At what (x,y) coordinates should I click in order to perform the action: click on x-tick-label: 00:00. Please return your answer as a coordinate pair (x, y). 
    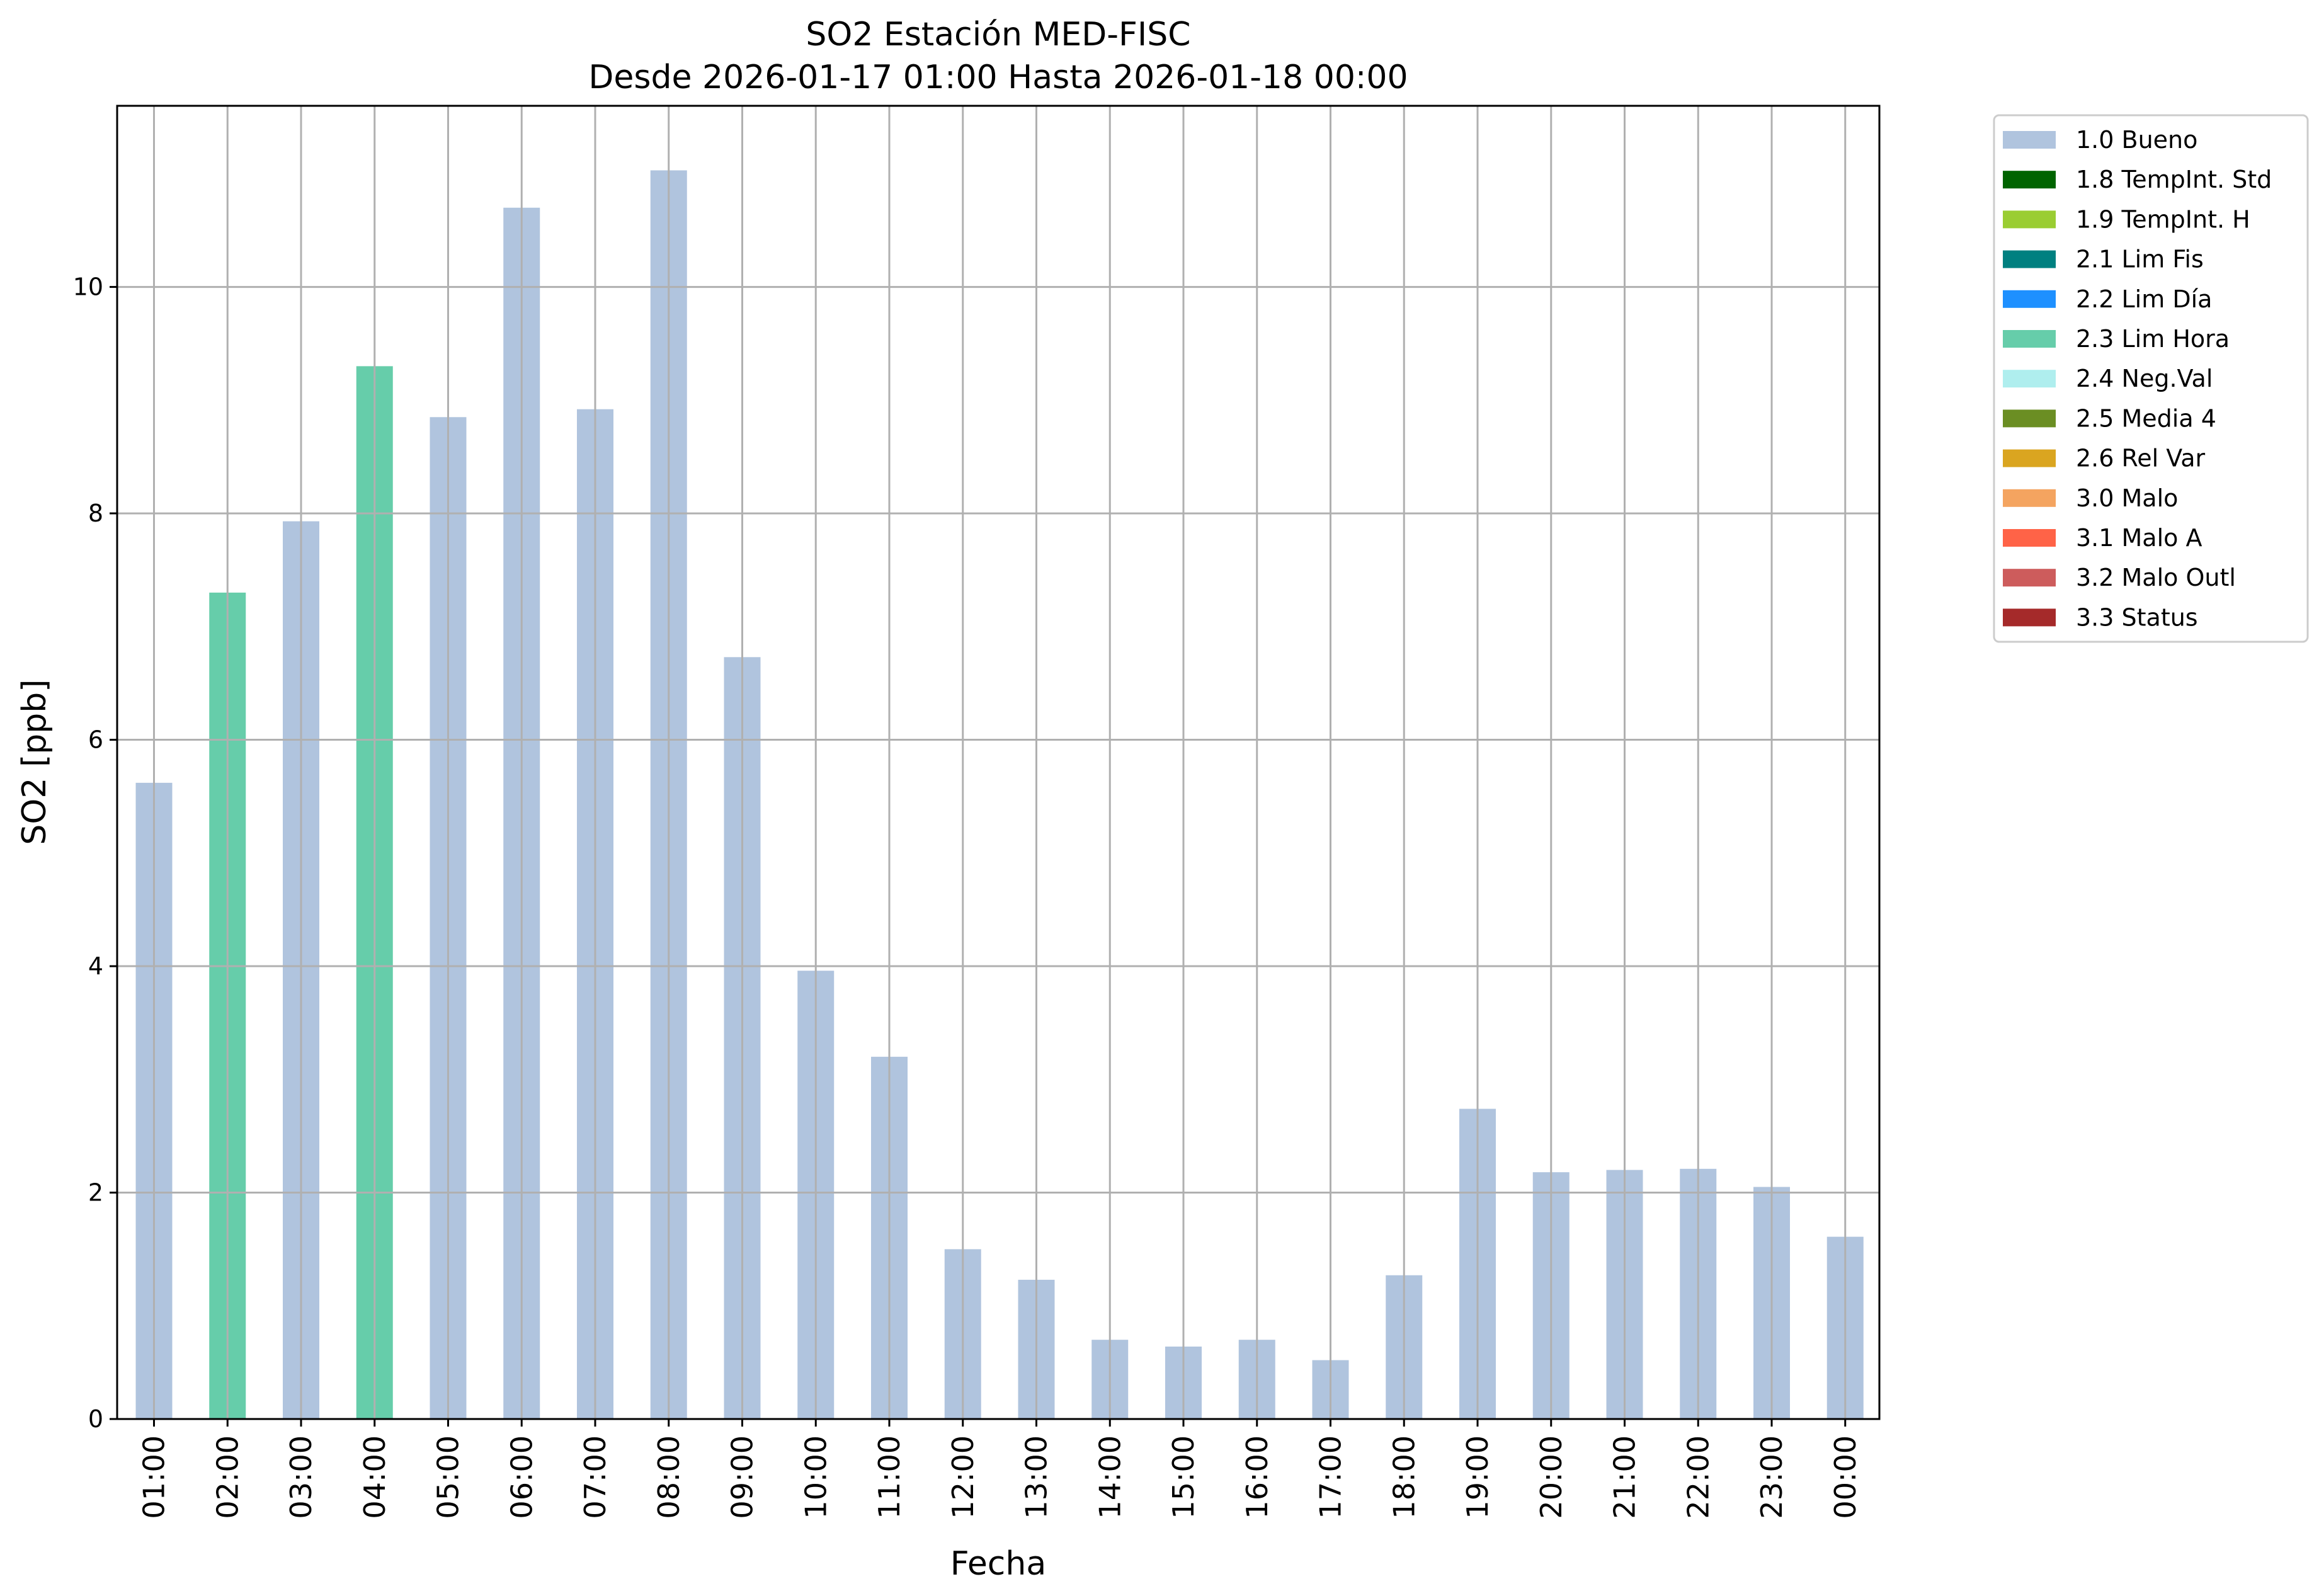
    Looking at the image, I should click on (1845, 1477).